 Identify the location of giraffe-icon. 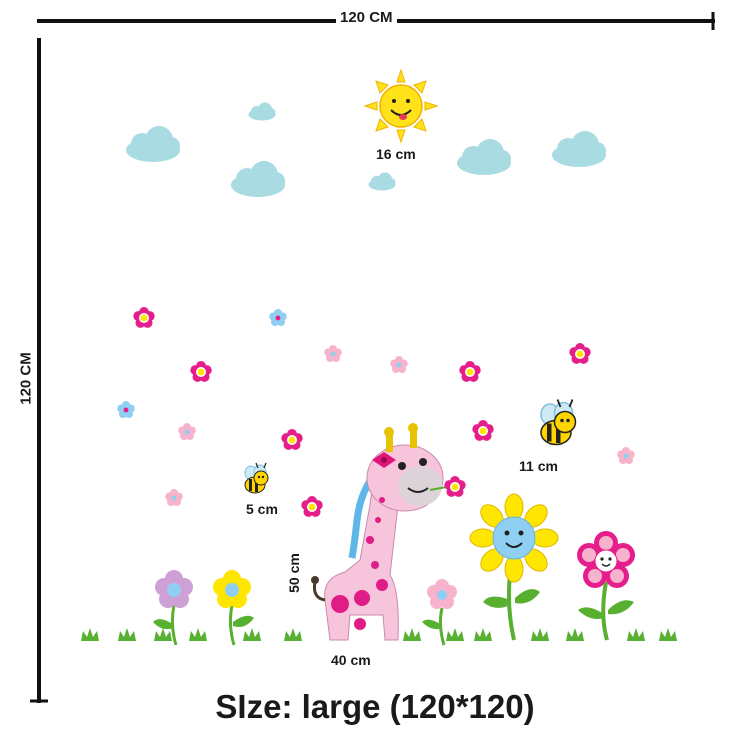
(388, 532).